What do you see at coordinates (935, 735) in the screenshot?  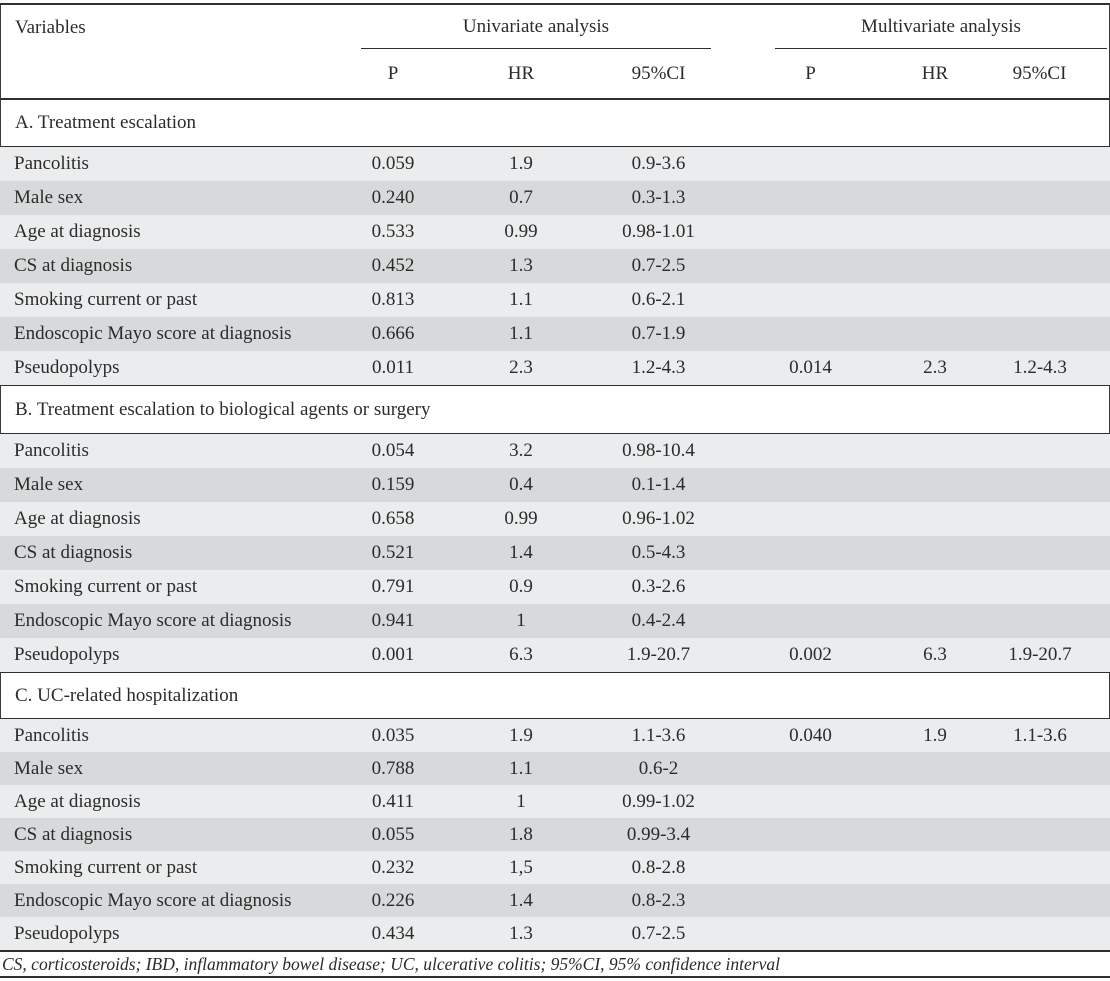 I see `cell-multi-hr: 1.9` at bounding box center [935, 735].